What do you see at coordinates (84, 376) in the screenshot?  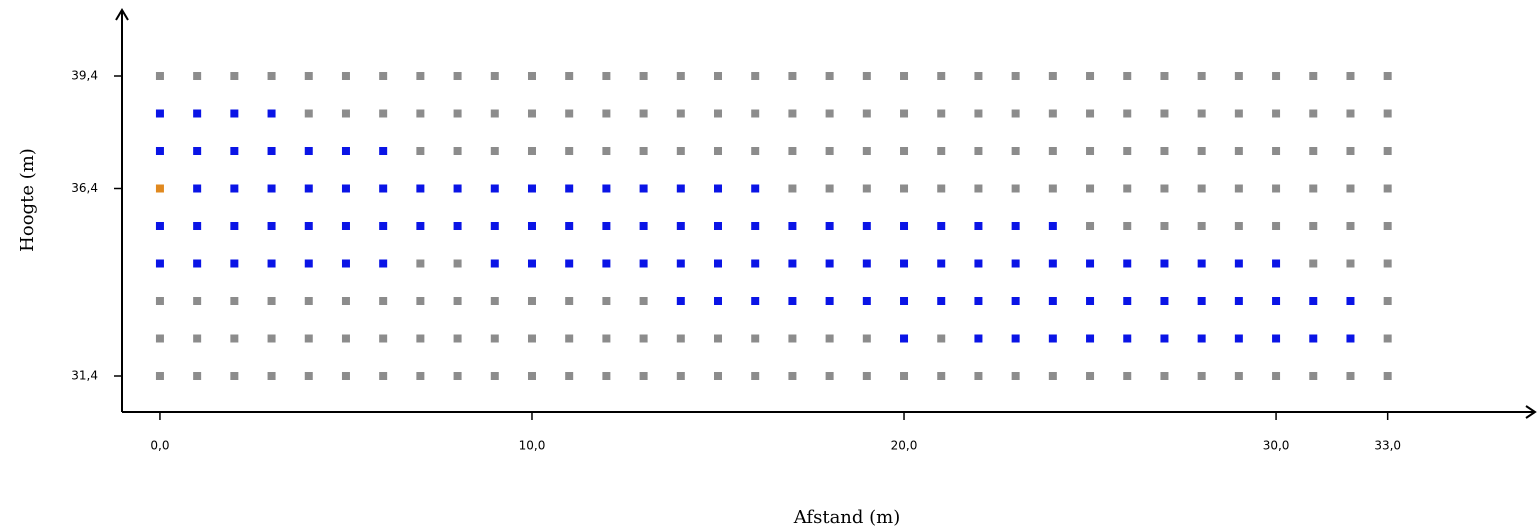 I see `y-tick-label: 31,4` at bounding box center [84, 376].